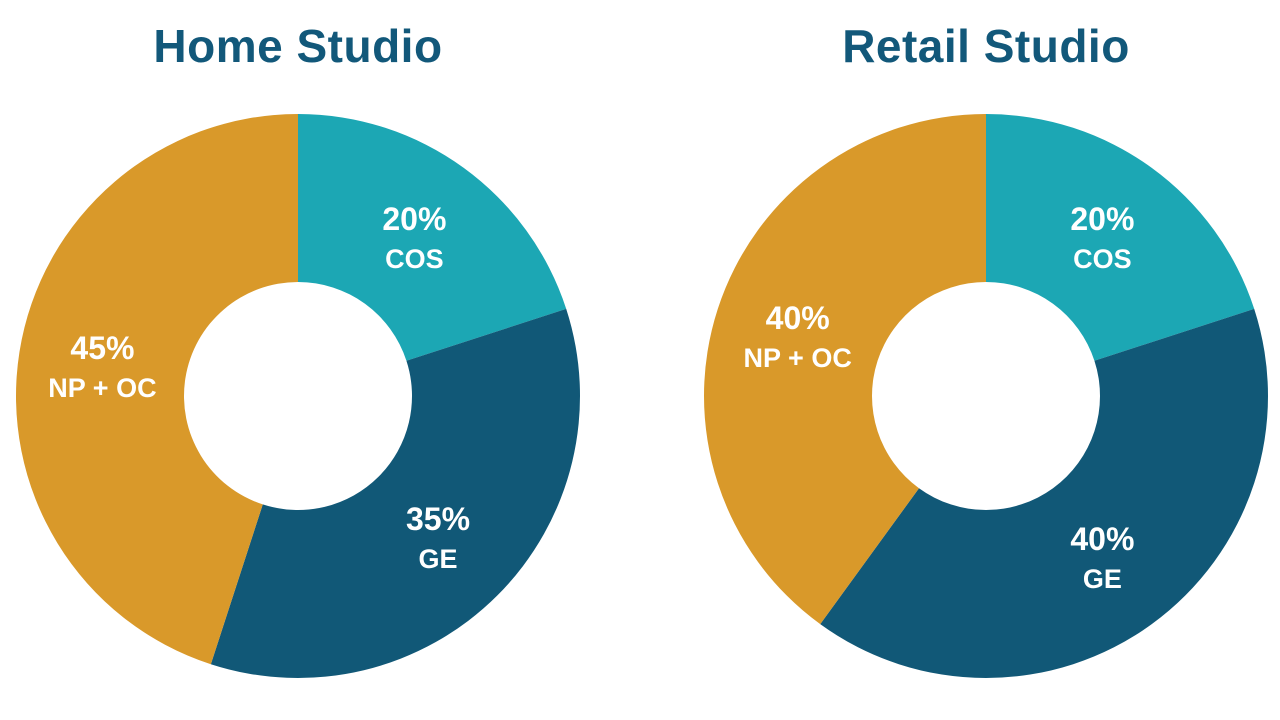 This screenshot has height=720, width=1280. What do you see at coordinates (1102, 579) in the screenshot?
I see `retail-studio-ge-category-label: GE` at bounding box center [1102, 579].